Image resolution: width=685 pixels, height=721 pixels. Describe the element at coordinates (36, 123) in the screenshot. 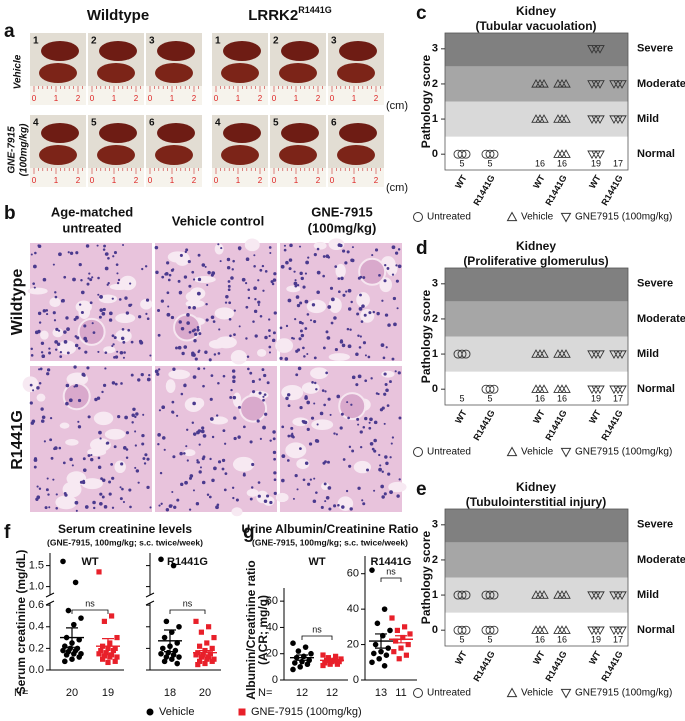

I see `photo-number: 4` at that location.